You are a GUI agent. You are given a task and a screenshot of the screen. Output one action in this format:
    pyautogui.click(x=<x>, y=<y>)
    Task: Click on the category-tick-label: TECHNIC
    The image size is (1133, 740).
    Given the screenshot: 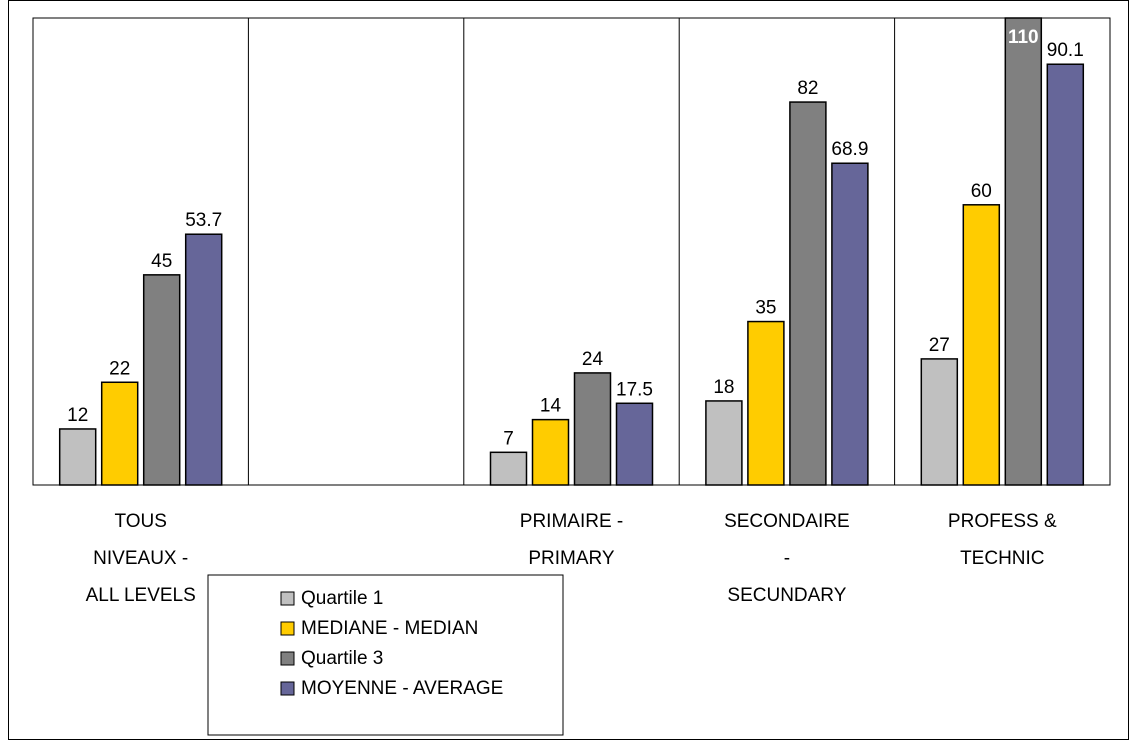 What is the action you would take?
    pyautogui.click(x=1002, y=558)
    